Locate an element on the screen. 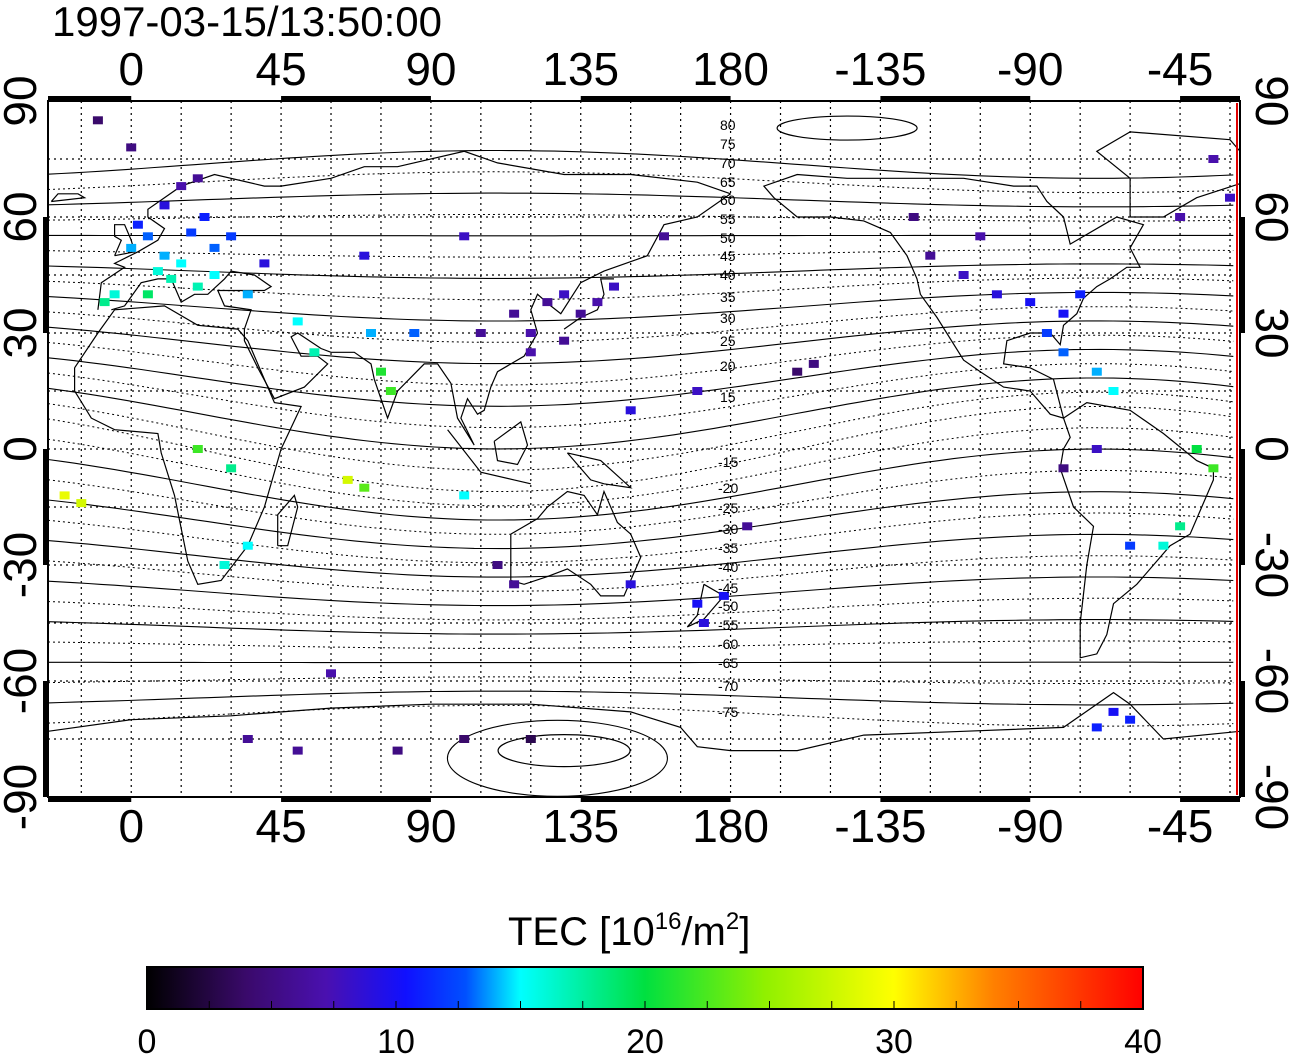 The width and height of the screenshot is (1292, 1057). contour-label: -60 is located at coordinates (728, 644).